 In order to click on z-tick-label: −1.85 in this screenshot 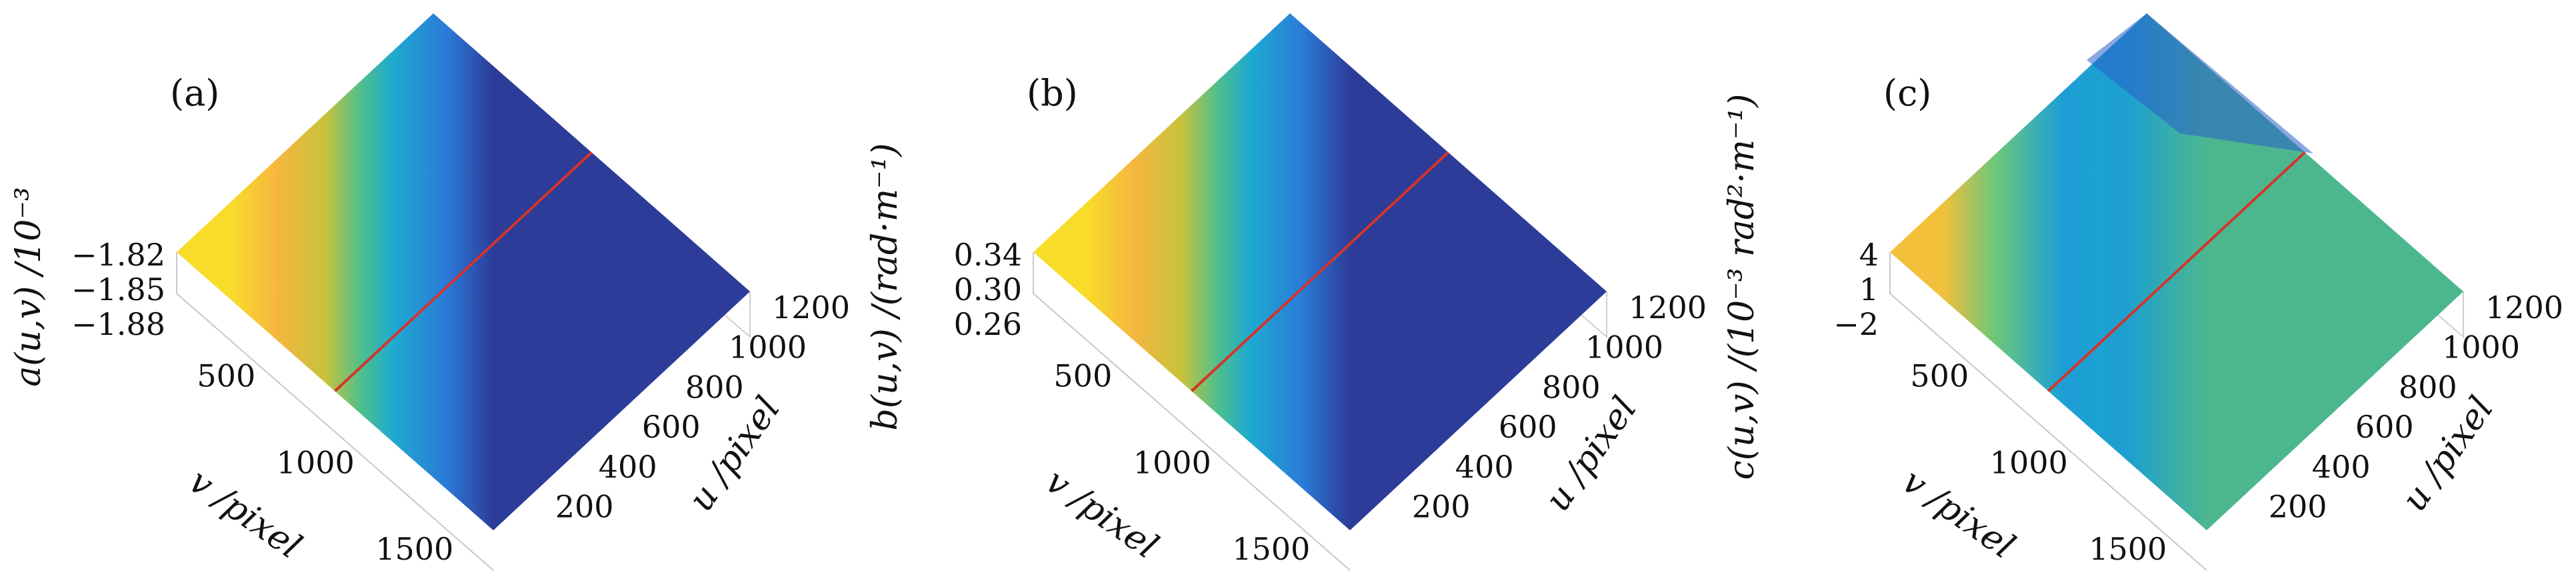, I will do `click(118, 289)`.